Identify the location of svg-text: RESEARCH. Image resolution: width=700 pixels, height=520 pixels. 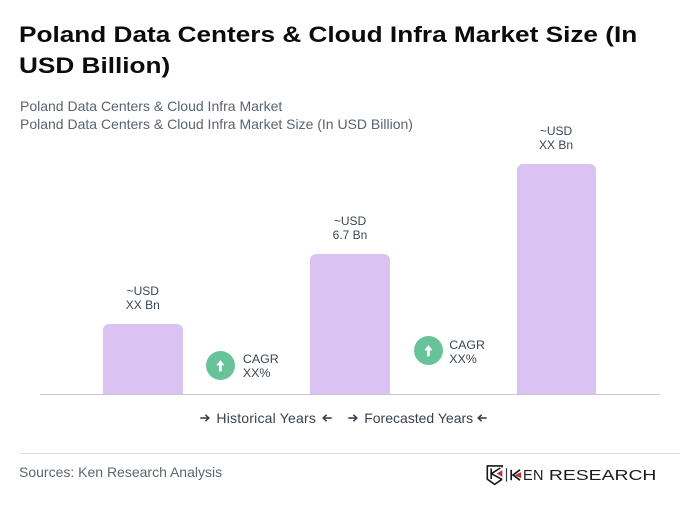
(603, 476).